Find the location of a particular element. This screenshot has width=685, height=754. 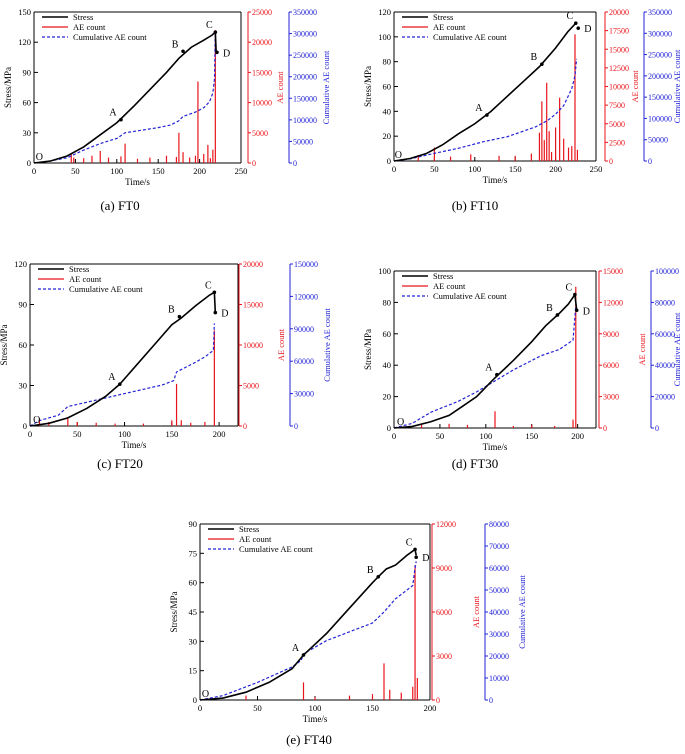

stress-tick-label: 20 is located at coordinates (387, 397).